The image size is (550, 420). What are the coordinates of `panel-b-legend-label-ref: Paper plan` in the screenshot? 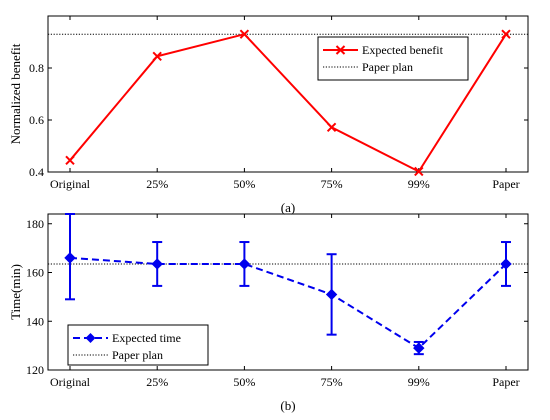 It's located at (137, 355).